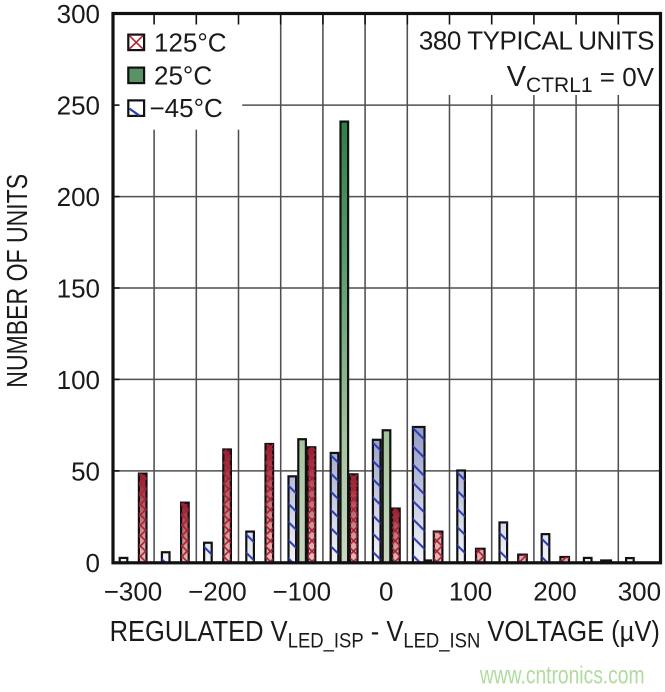 Image resolution: width=665 pixels, height=692 pixels. I want to click on svg-text: NUMBER OF UNITS, so click(16, 281).